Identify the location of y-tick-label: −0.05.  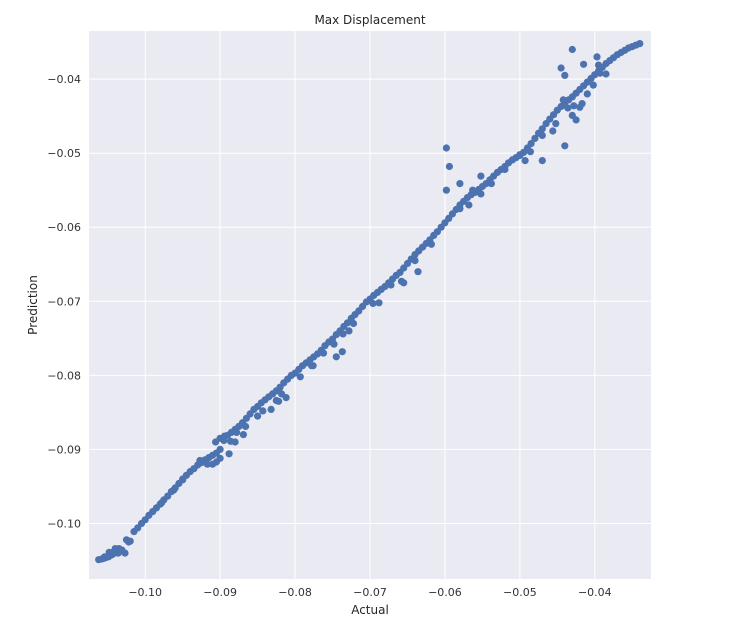
(64, 153).